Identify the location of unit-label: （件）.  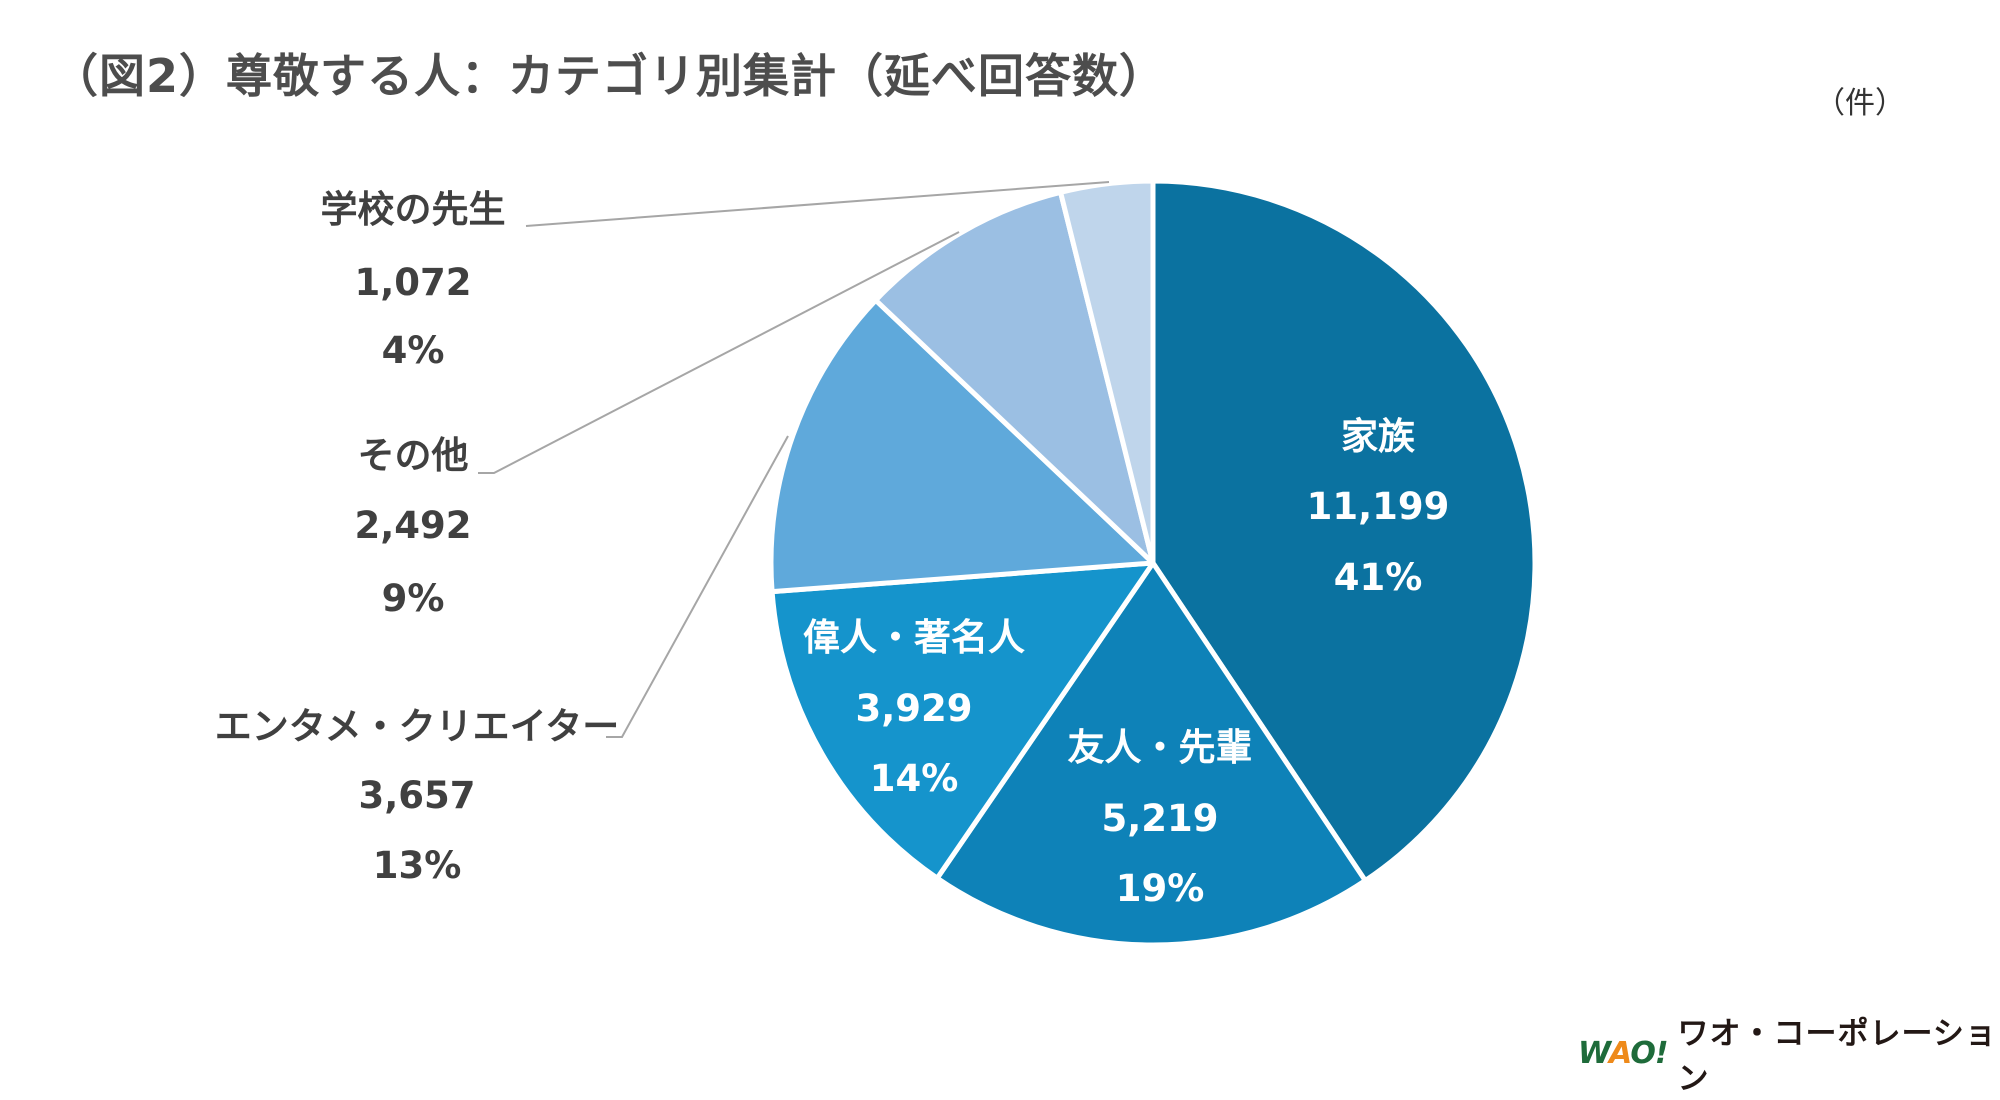
(1860, 103).